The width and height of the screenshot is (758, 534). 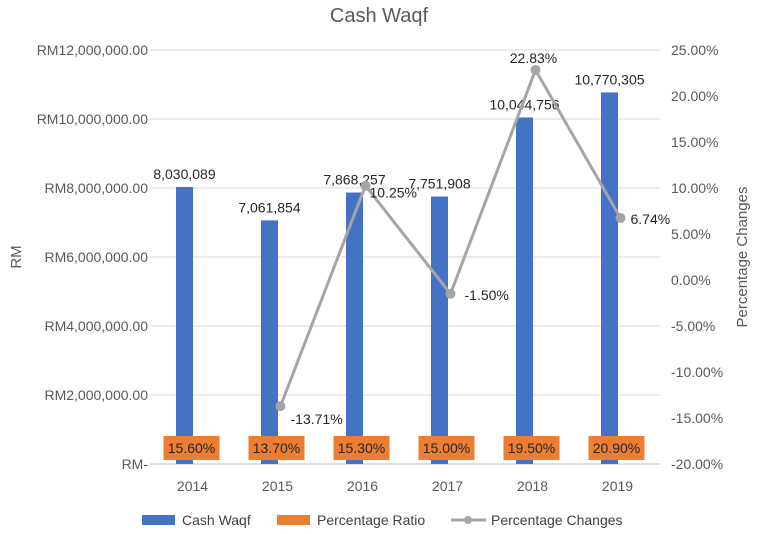 What do you see at coordinates (694, 50) in the screenshot?
I see `y2-tick-label: 25.00%` at bounding box center [694, 50].